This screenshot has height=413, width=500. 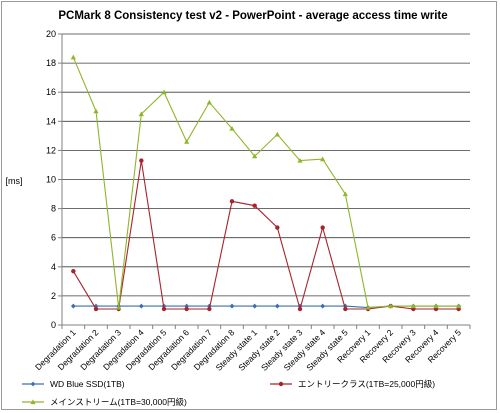 I want to click on y-tick-label: 6, so click(x=53, y=238).